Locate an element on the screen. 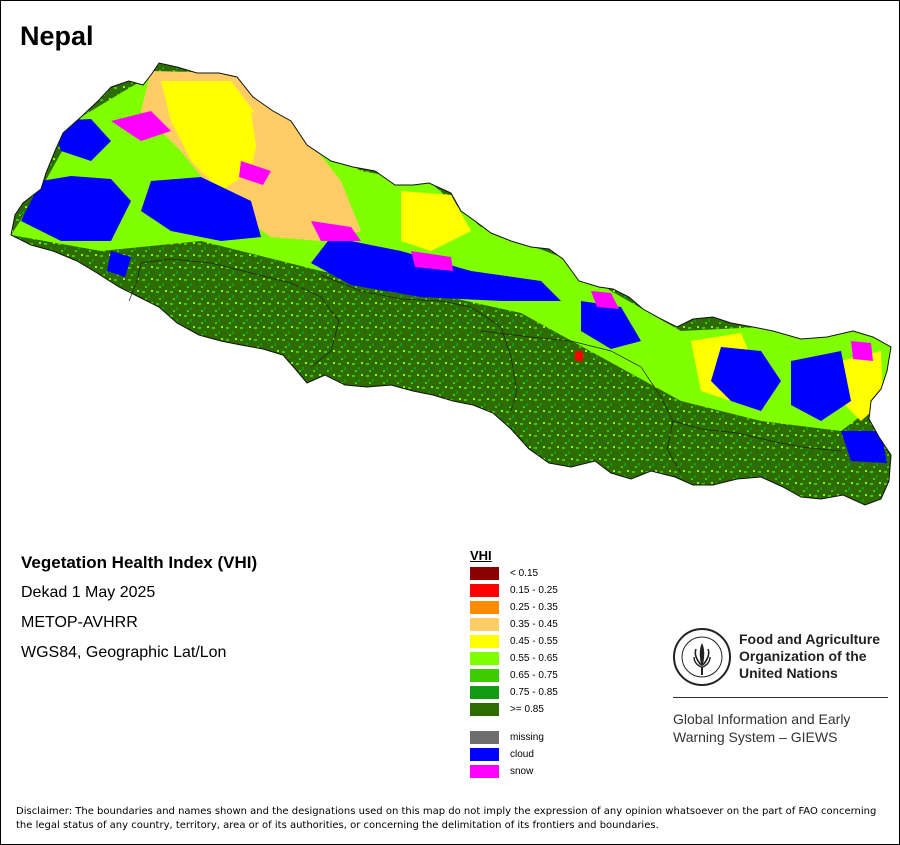 Image resolution: width=900 pixels, height=845 pixels. legend-item: 0.25 - 0.35 is located at coordinates (514, 607).